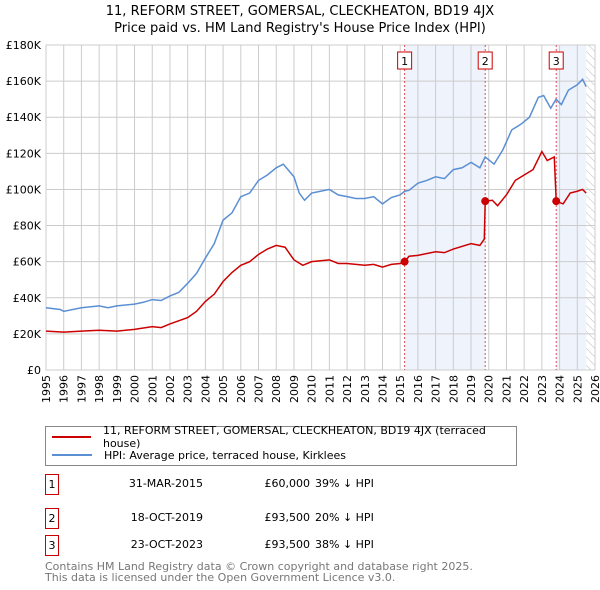 The image size is (600, 590). I want to click on sale-label: 2, so click(485, 61).